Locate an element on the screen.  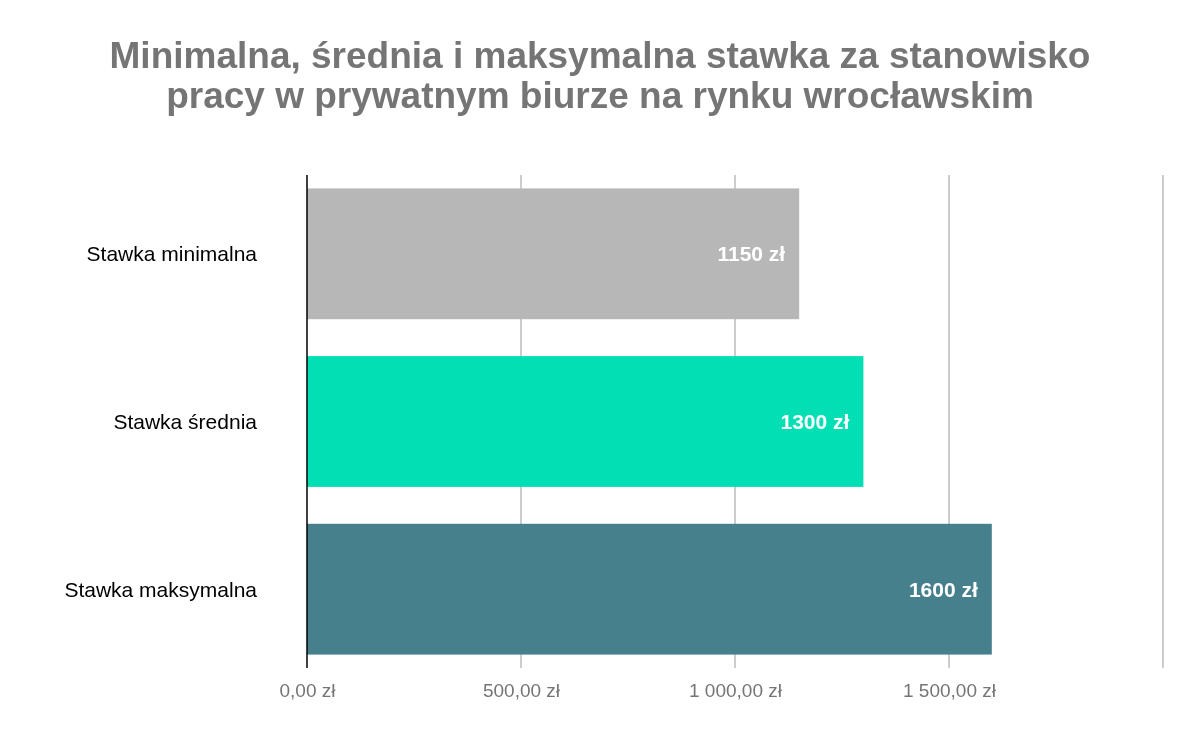
x-tick-label: 500,00 zł is located at coordinates (521, 691).